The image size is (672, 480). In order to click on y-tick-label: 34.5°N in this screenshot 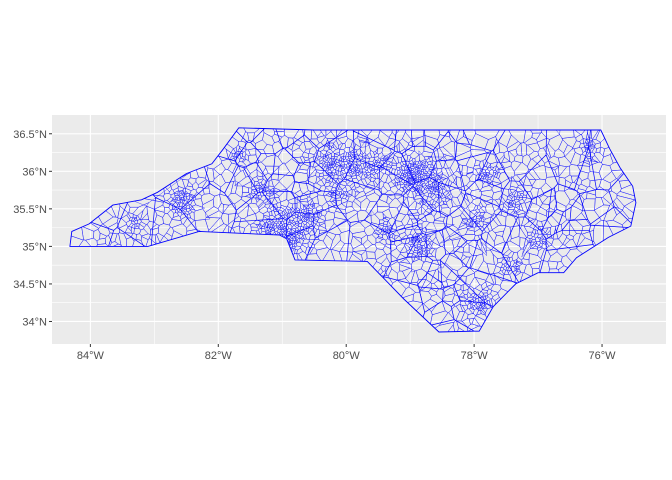, I will do `click(30, 285)`.